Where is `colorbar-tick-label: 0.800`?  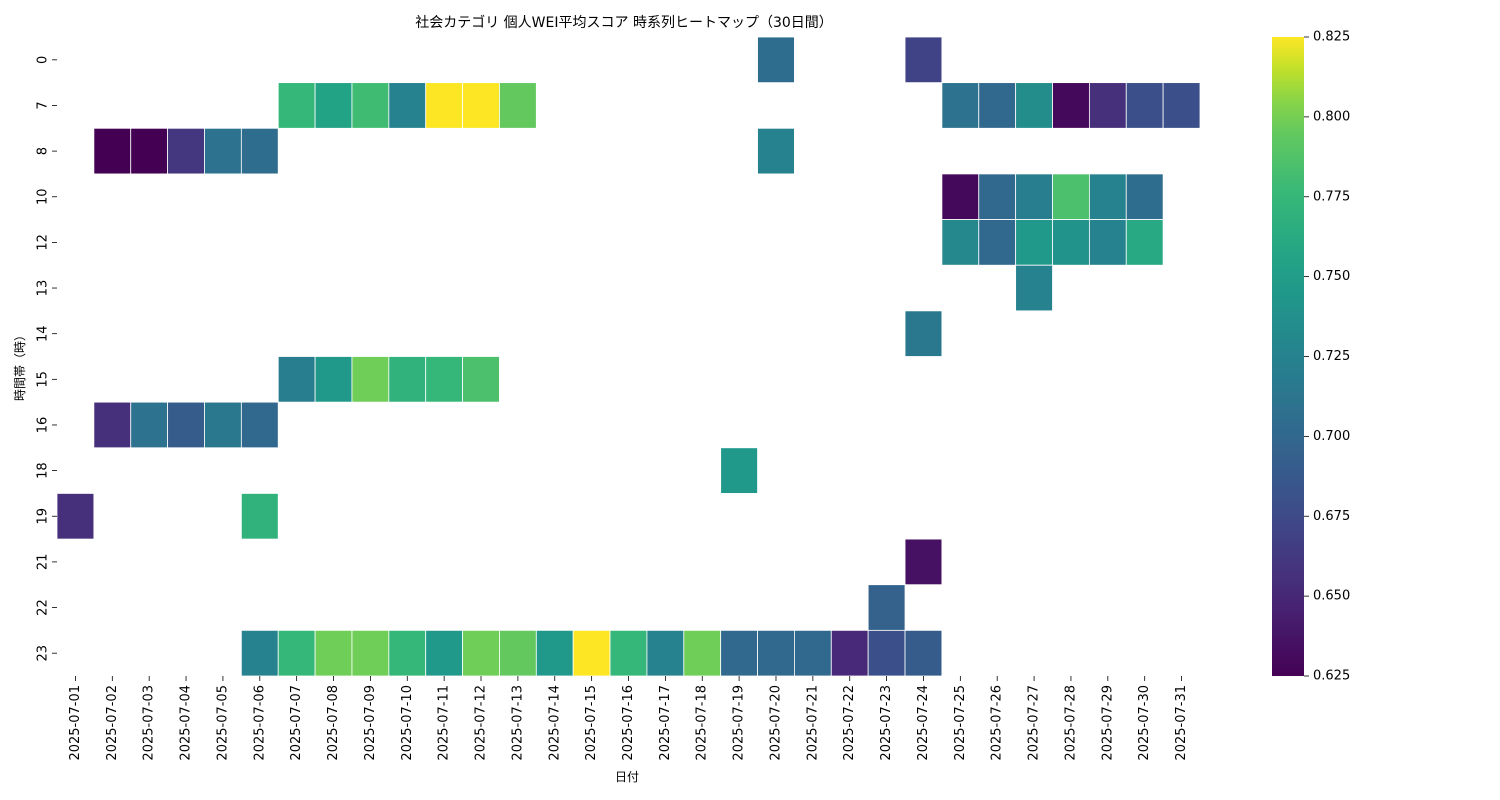 colorbar-tick-label: 0.800 is located at coordinates (1331, 116).